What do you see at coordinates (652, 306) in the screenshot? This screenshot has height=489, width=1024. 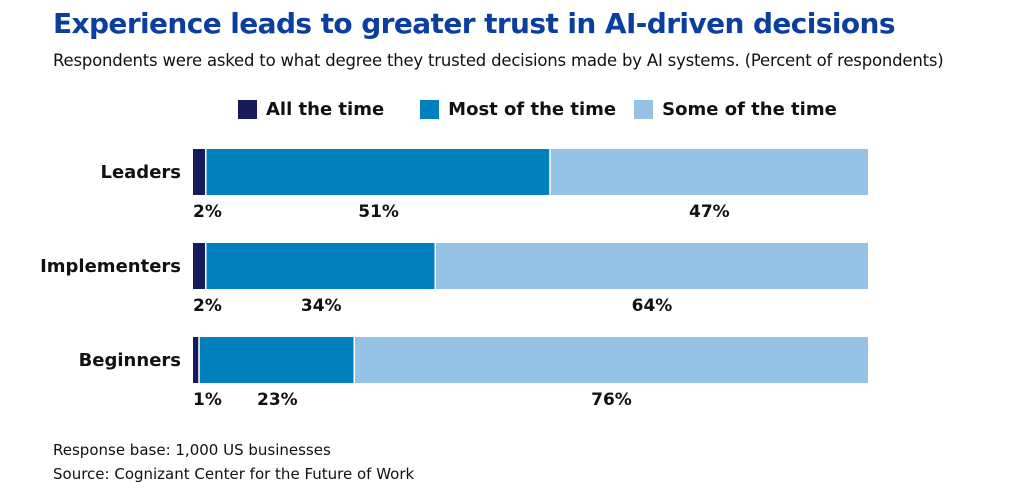 I see `data-label-implementers-some-of-the-time: 64%` at bounding box center [652, 306].